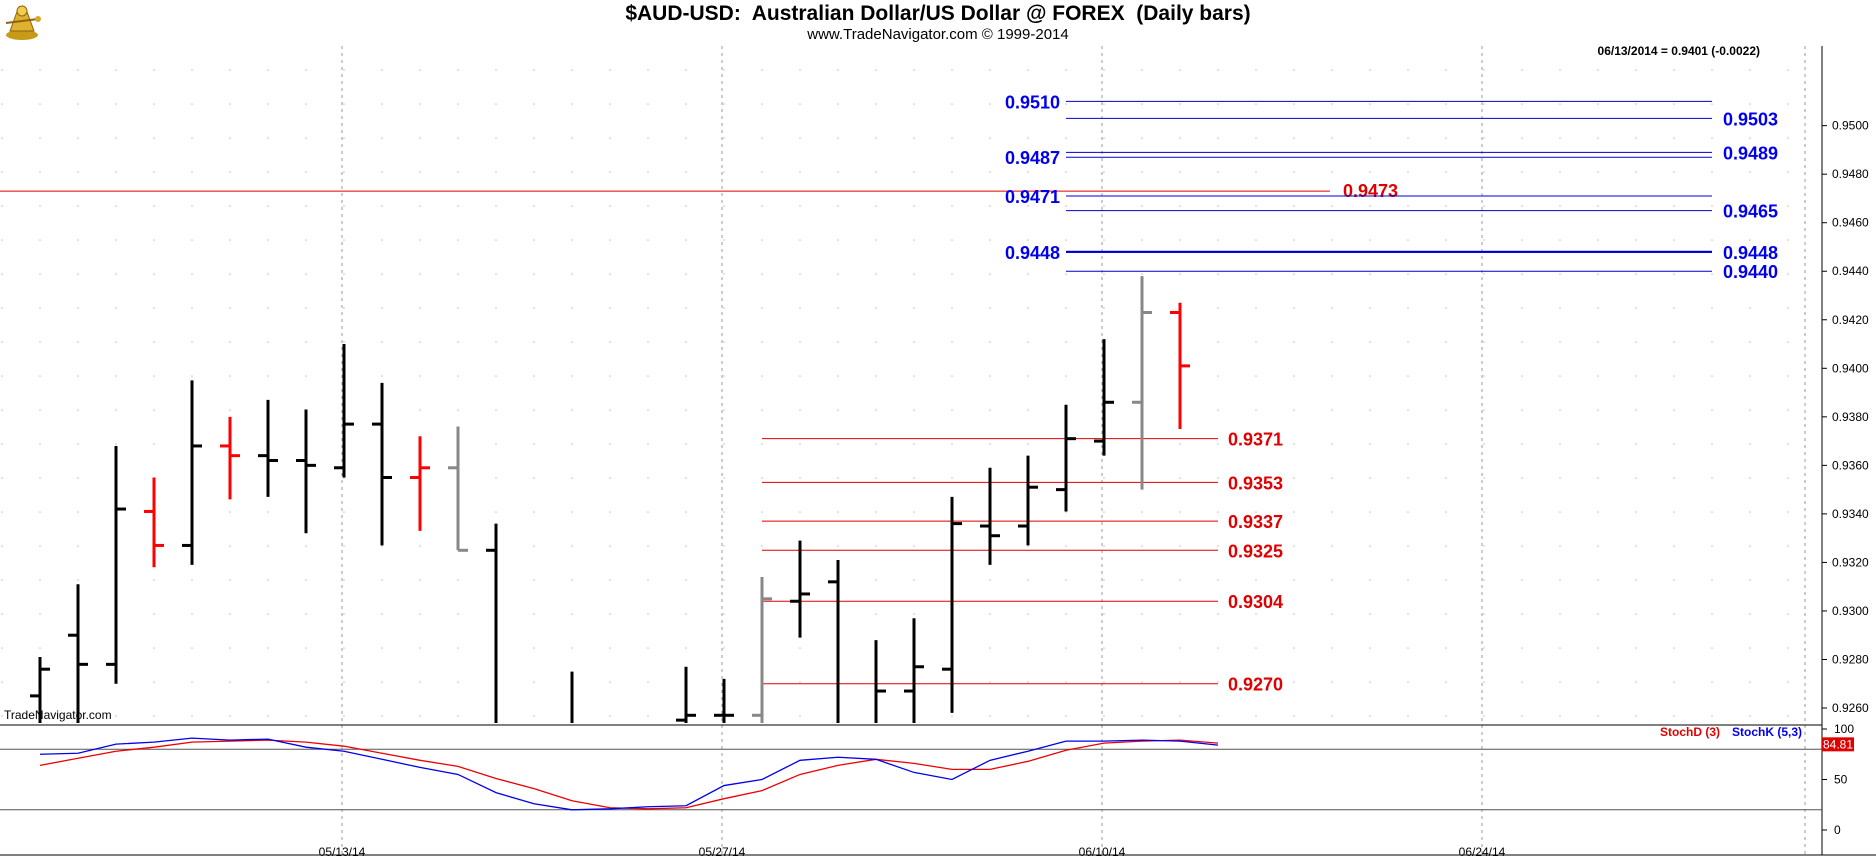 The height and width of the screenshot is (863, 1876). What do you see at coordinates (1750, 253) in the screenshot?
I see `fib-blue-label-right: 0.9448` at bounding box center [1750, 253].